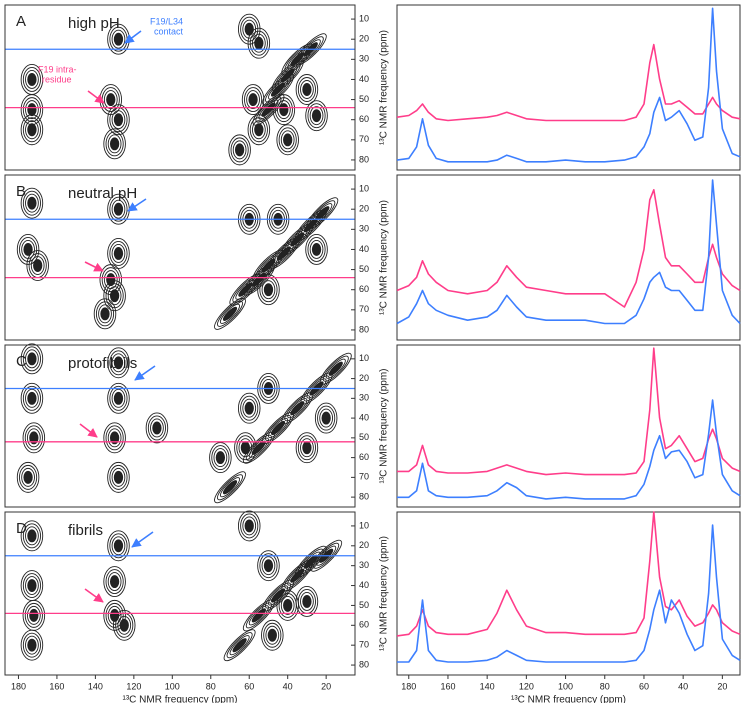 Image resolution: width=746 pixels, height=703 pixels. Describe the element at coordinates (364, 229) in the screenshot. I see `y-tick-label: 30` at that location.